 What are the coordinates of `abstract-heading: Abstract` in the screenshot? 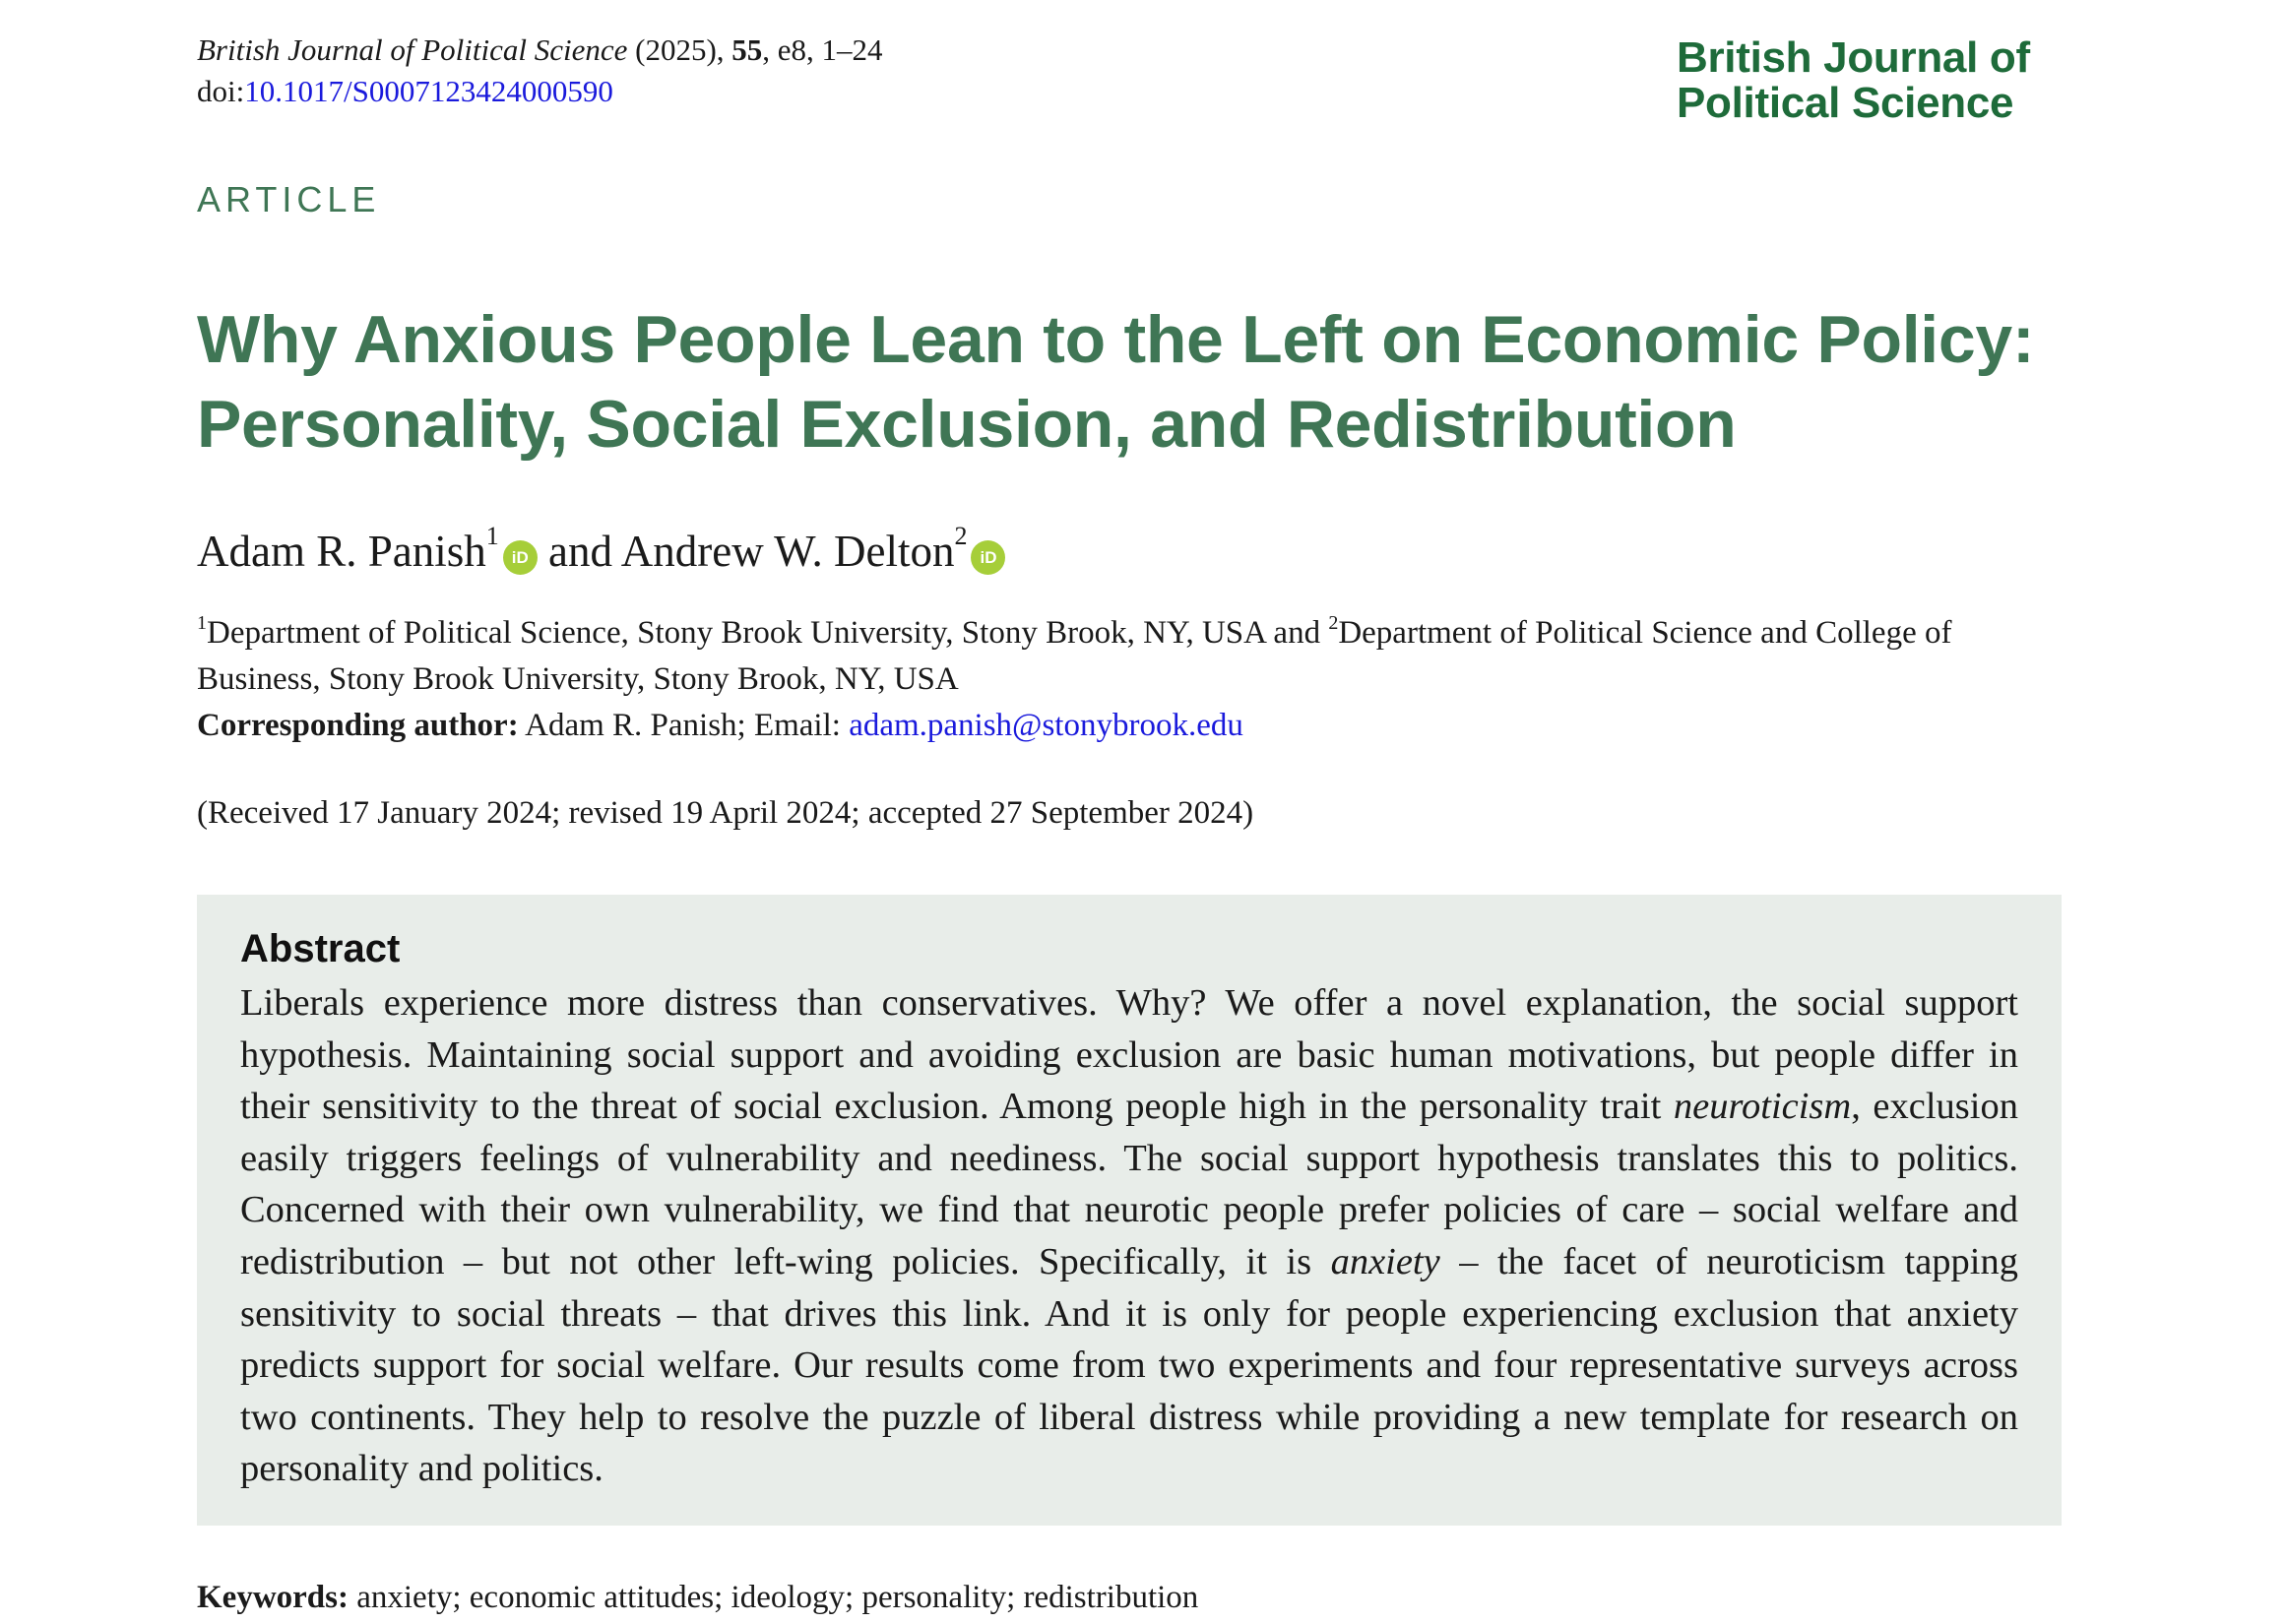 It's located at (321, 948).